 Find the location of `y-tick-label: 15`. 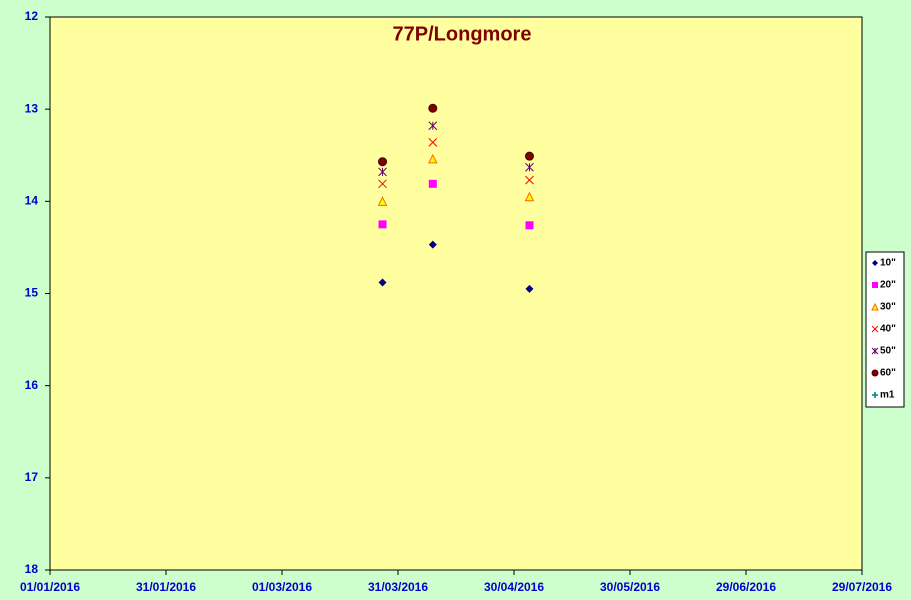

y-tick-label: 15 is located at coordinates (32, 293).